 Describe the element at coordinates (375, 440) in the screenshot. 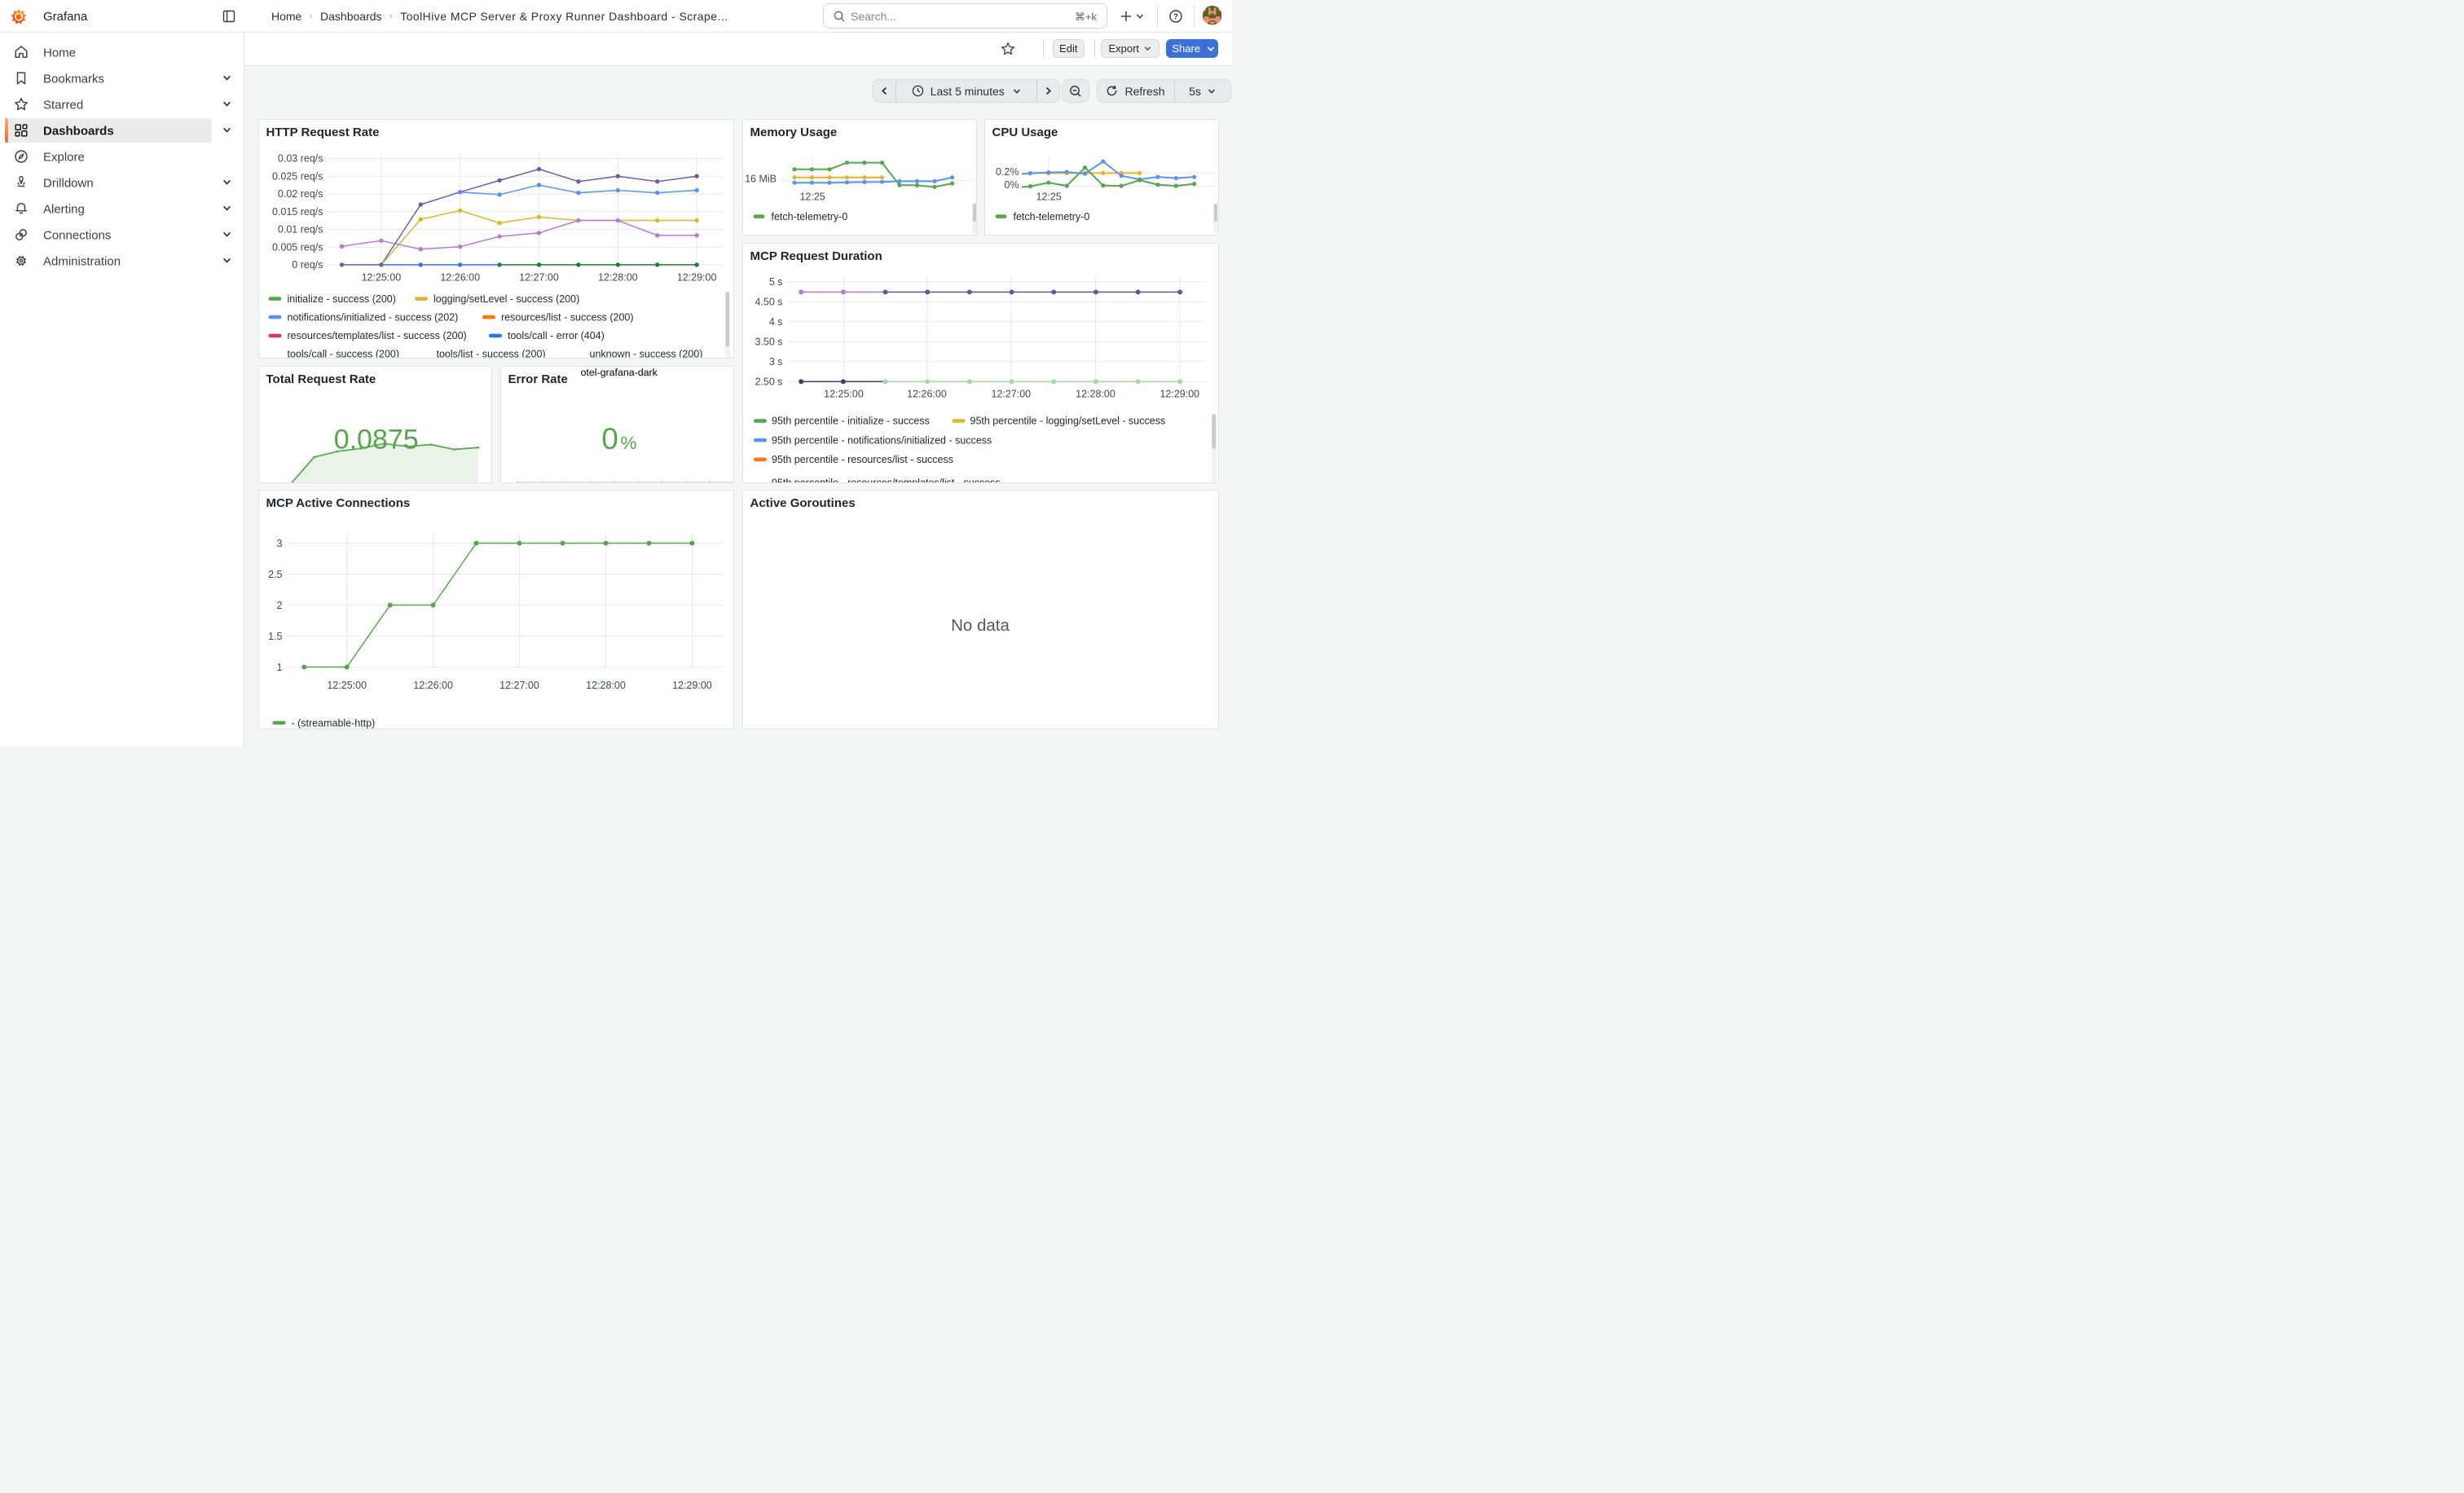

I see `svg-text: 0.0875` at that location.